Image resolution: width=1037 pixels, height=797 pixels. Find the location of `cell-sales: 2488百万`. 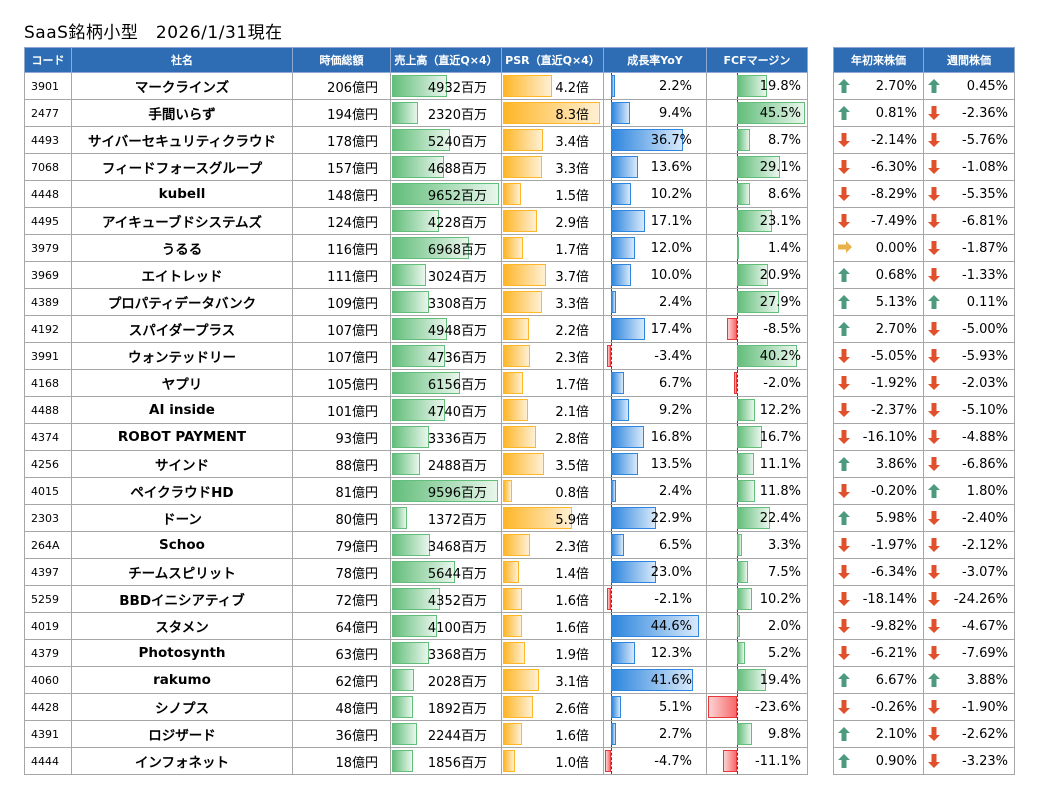

cell-sales: 2488百万 is located at coordinates (446, 464).